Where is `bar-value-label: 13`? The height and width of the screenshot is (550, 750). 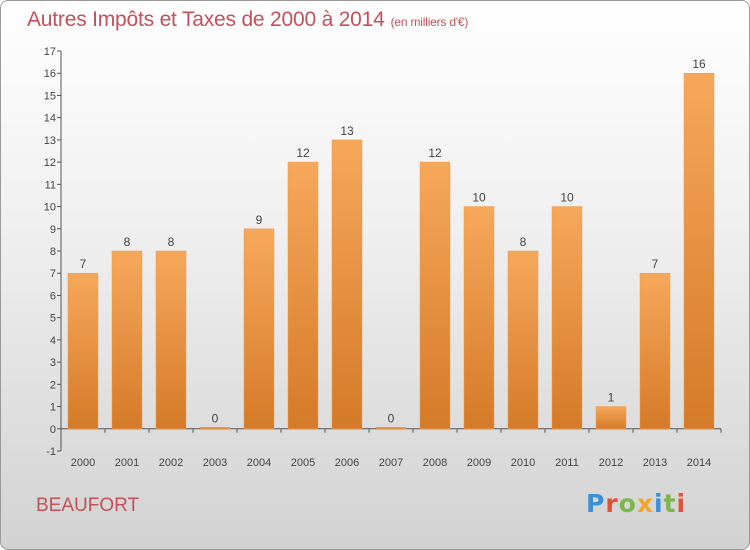
bar-value-label: 13 is located at coordinates (347, 131).